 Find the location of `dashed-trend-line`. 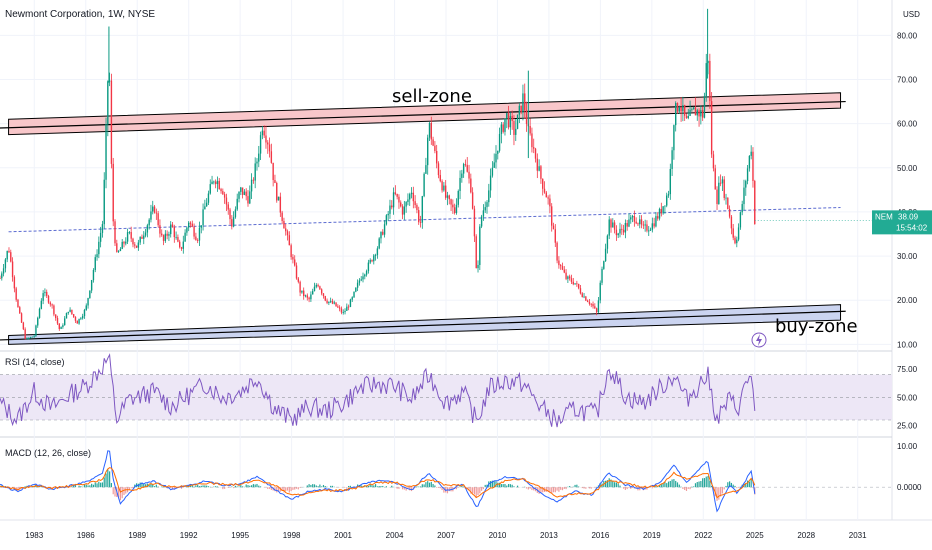

dashed-trend-line is located at coordinates (424, 220).